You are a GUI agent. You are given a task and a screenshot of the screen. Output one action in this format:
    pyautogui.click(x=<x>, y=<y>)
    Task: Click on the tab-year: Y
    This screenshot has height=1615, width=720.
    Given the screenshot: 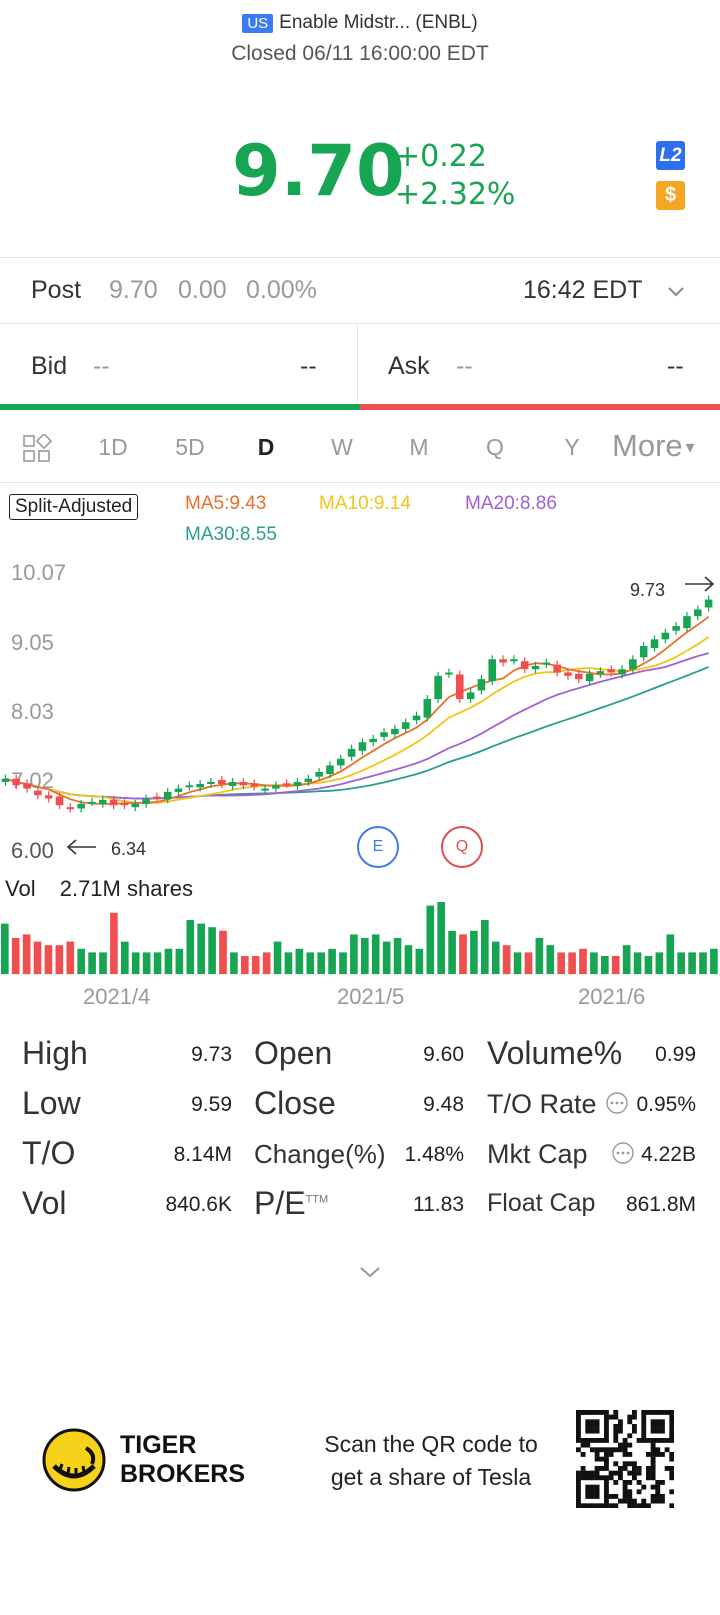 What is the action you would take?
    pyautogui.click(x=572, y=447)
    